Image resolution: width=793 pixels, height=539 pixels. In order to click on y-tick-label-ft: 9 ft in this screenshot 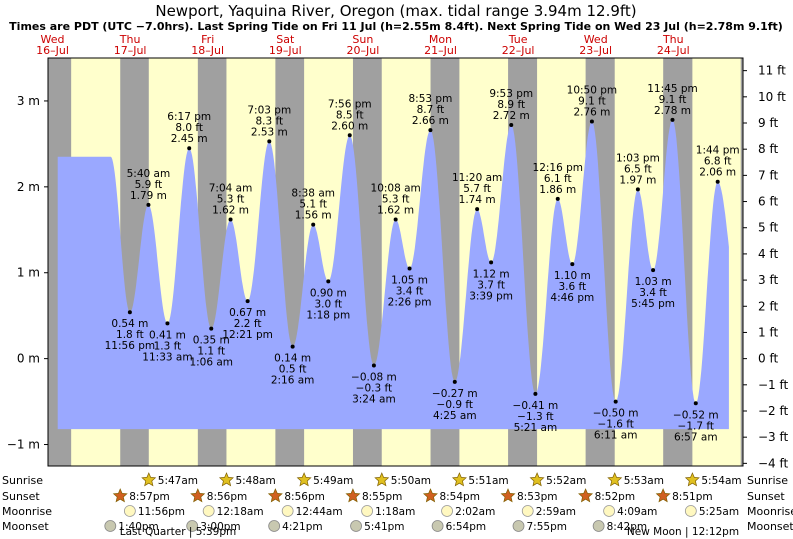, I will do `click(768, 123)`.